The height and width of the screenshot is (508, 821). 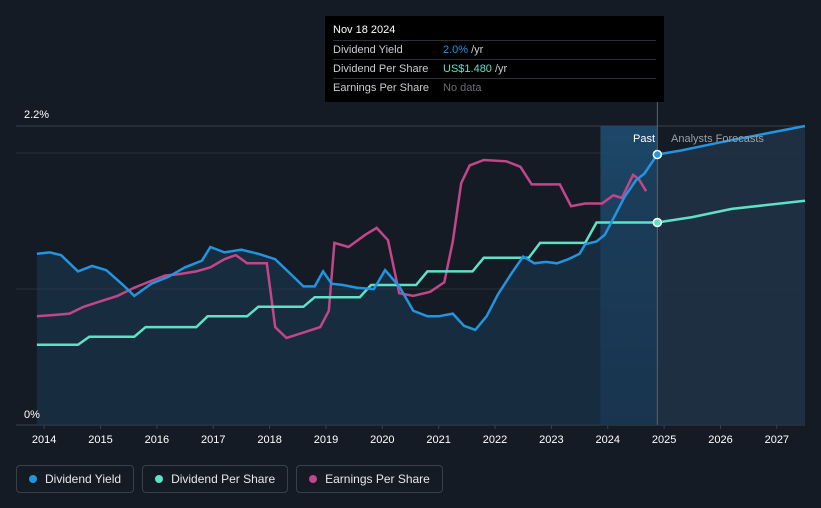 I want to click on forecast-label: Analysts Forecasts, so click(x=717, y=139).